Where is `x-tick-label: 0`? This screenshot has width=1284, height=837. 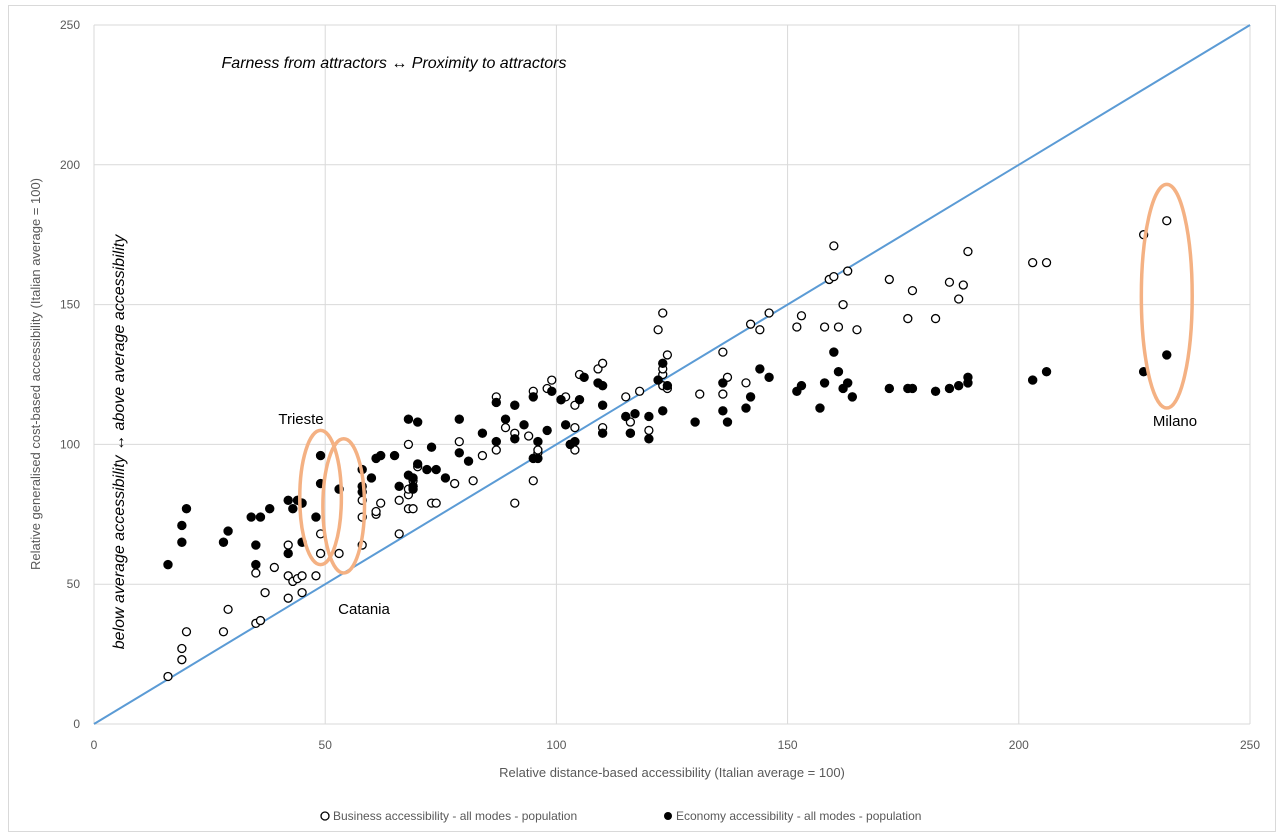
x-tick-label: 0 is located at coordinates (94, 745).